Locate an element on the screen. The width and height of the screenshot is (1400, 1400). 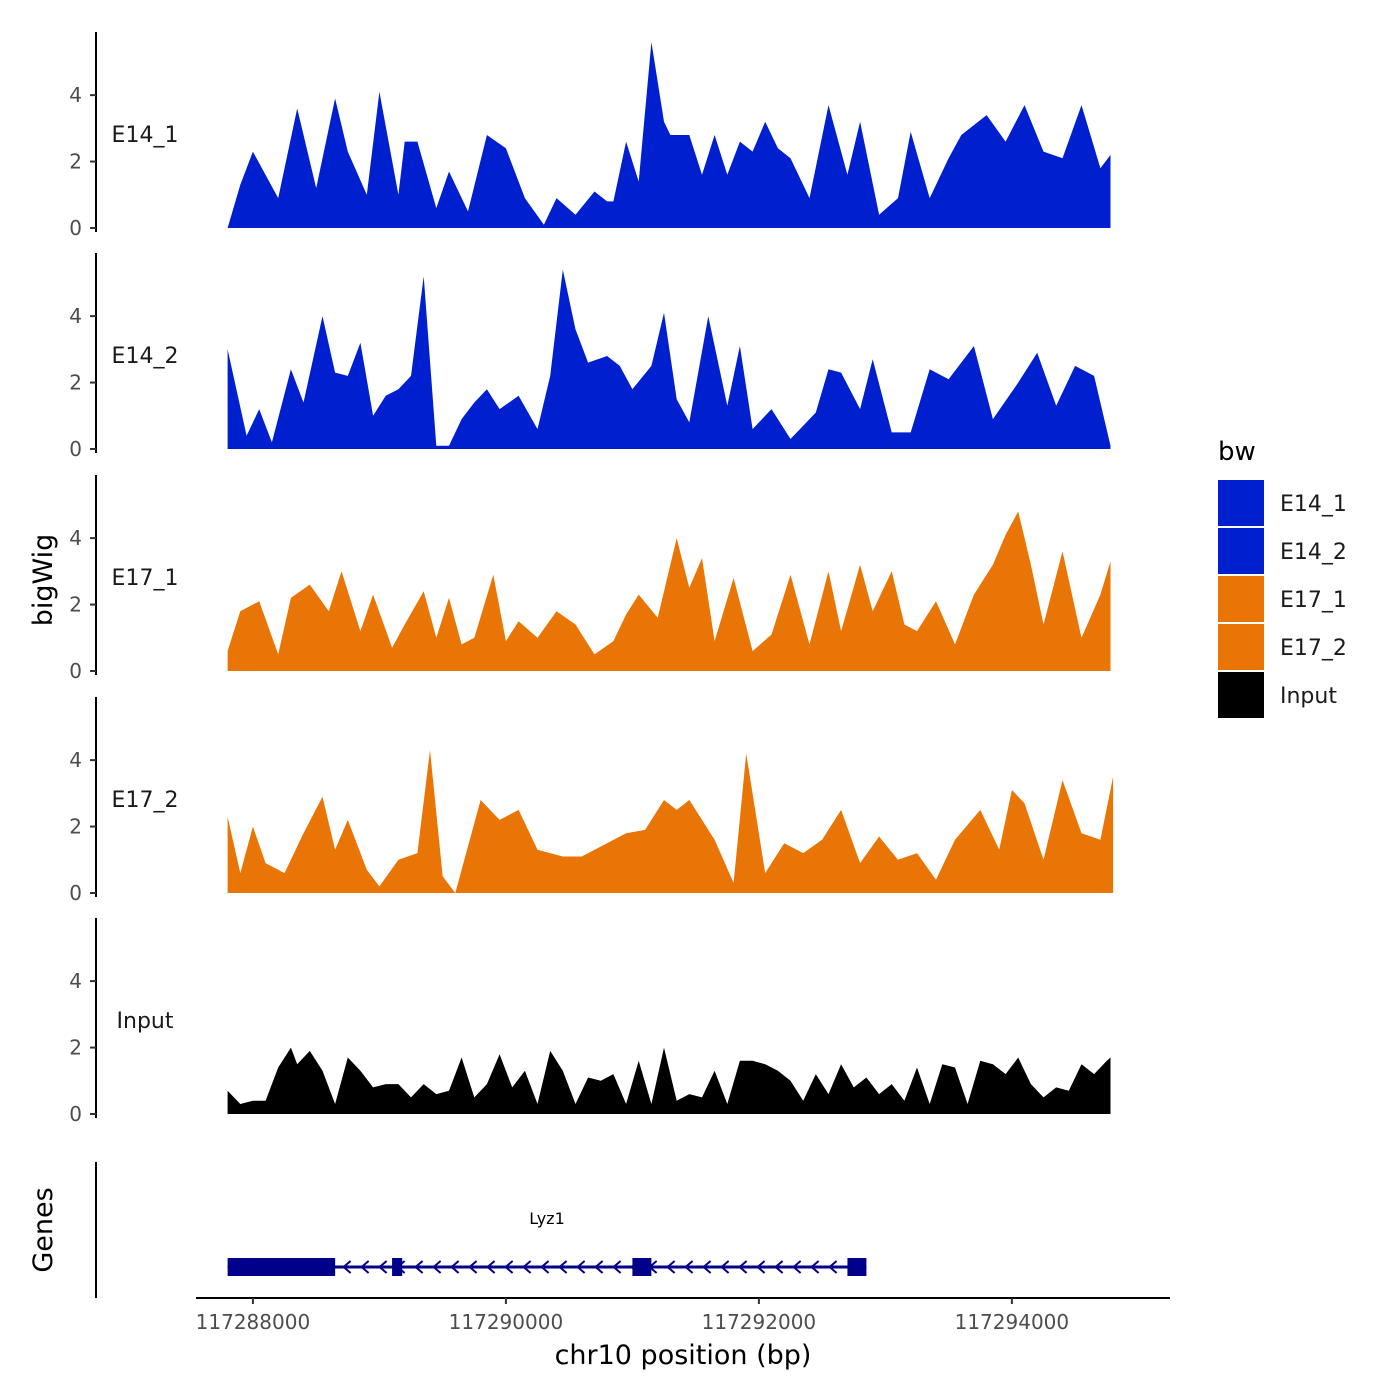
legend-label: Input is located at coordinates (1308, 696).